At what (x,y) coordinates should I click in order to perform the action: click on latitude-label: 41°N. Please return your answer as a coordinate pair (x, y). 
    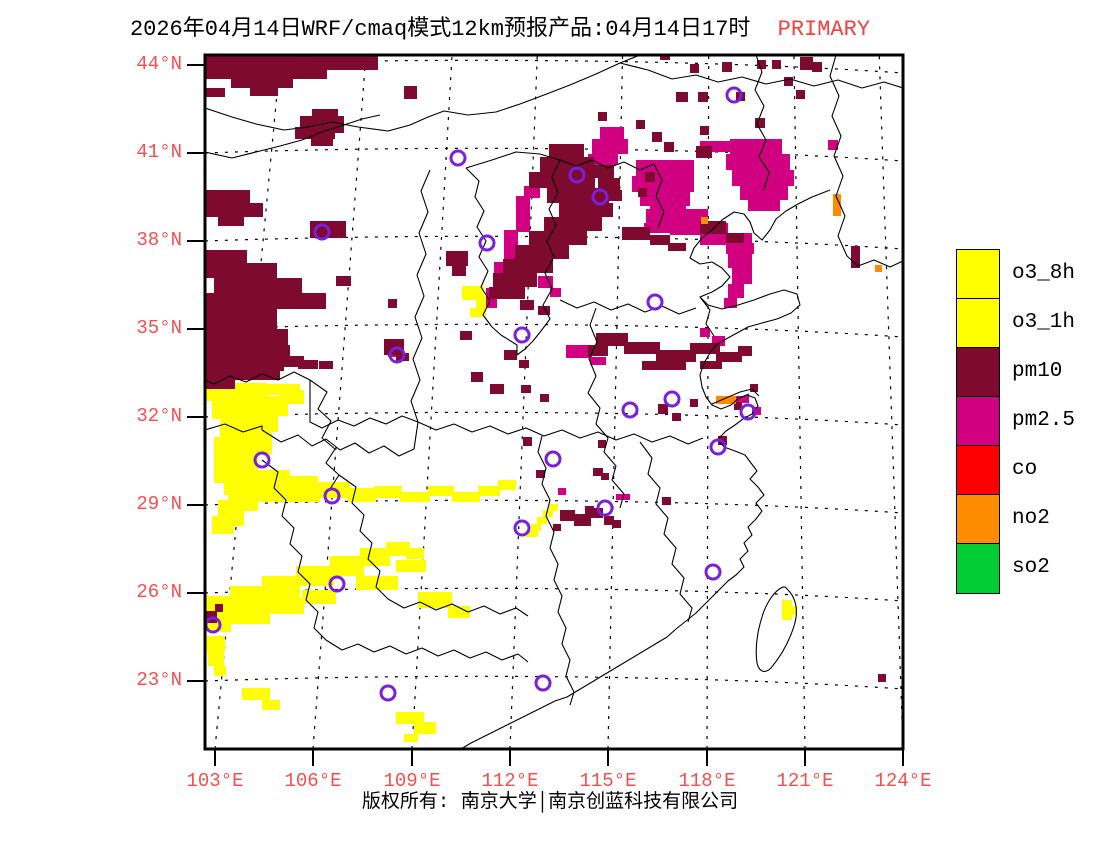
    Looking at the image, I should click on (159, 152).